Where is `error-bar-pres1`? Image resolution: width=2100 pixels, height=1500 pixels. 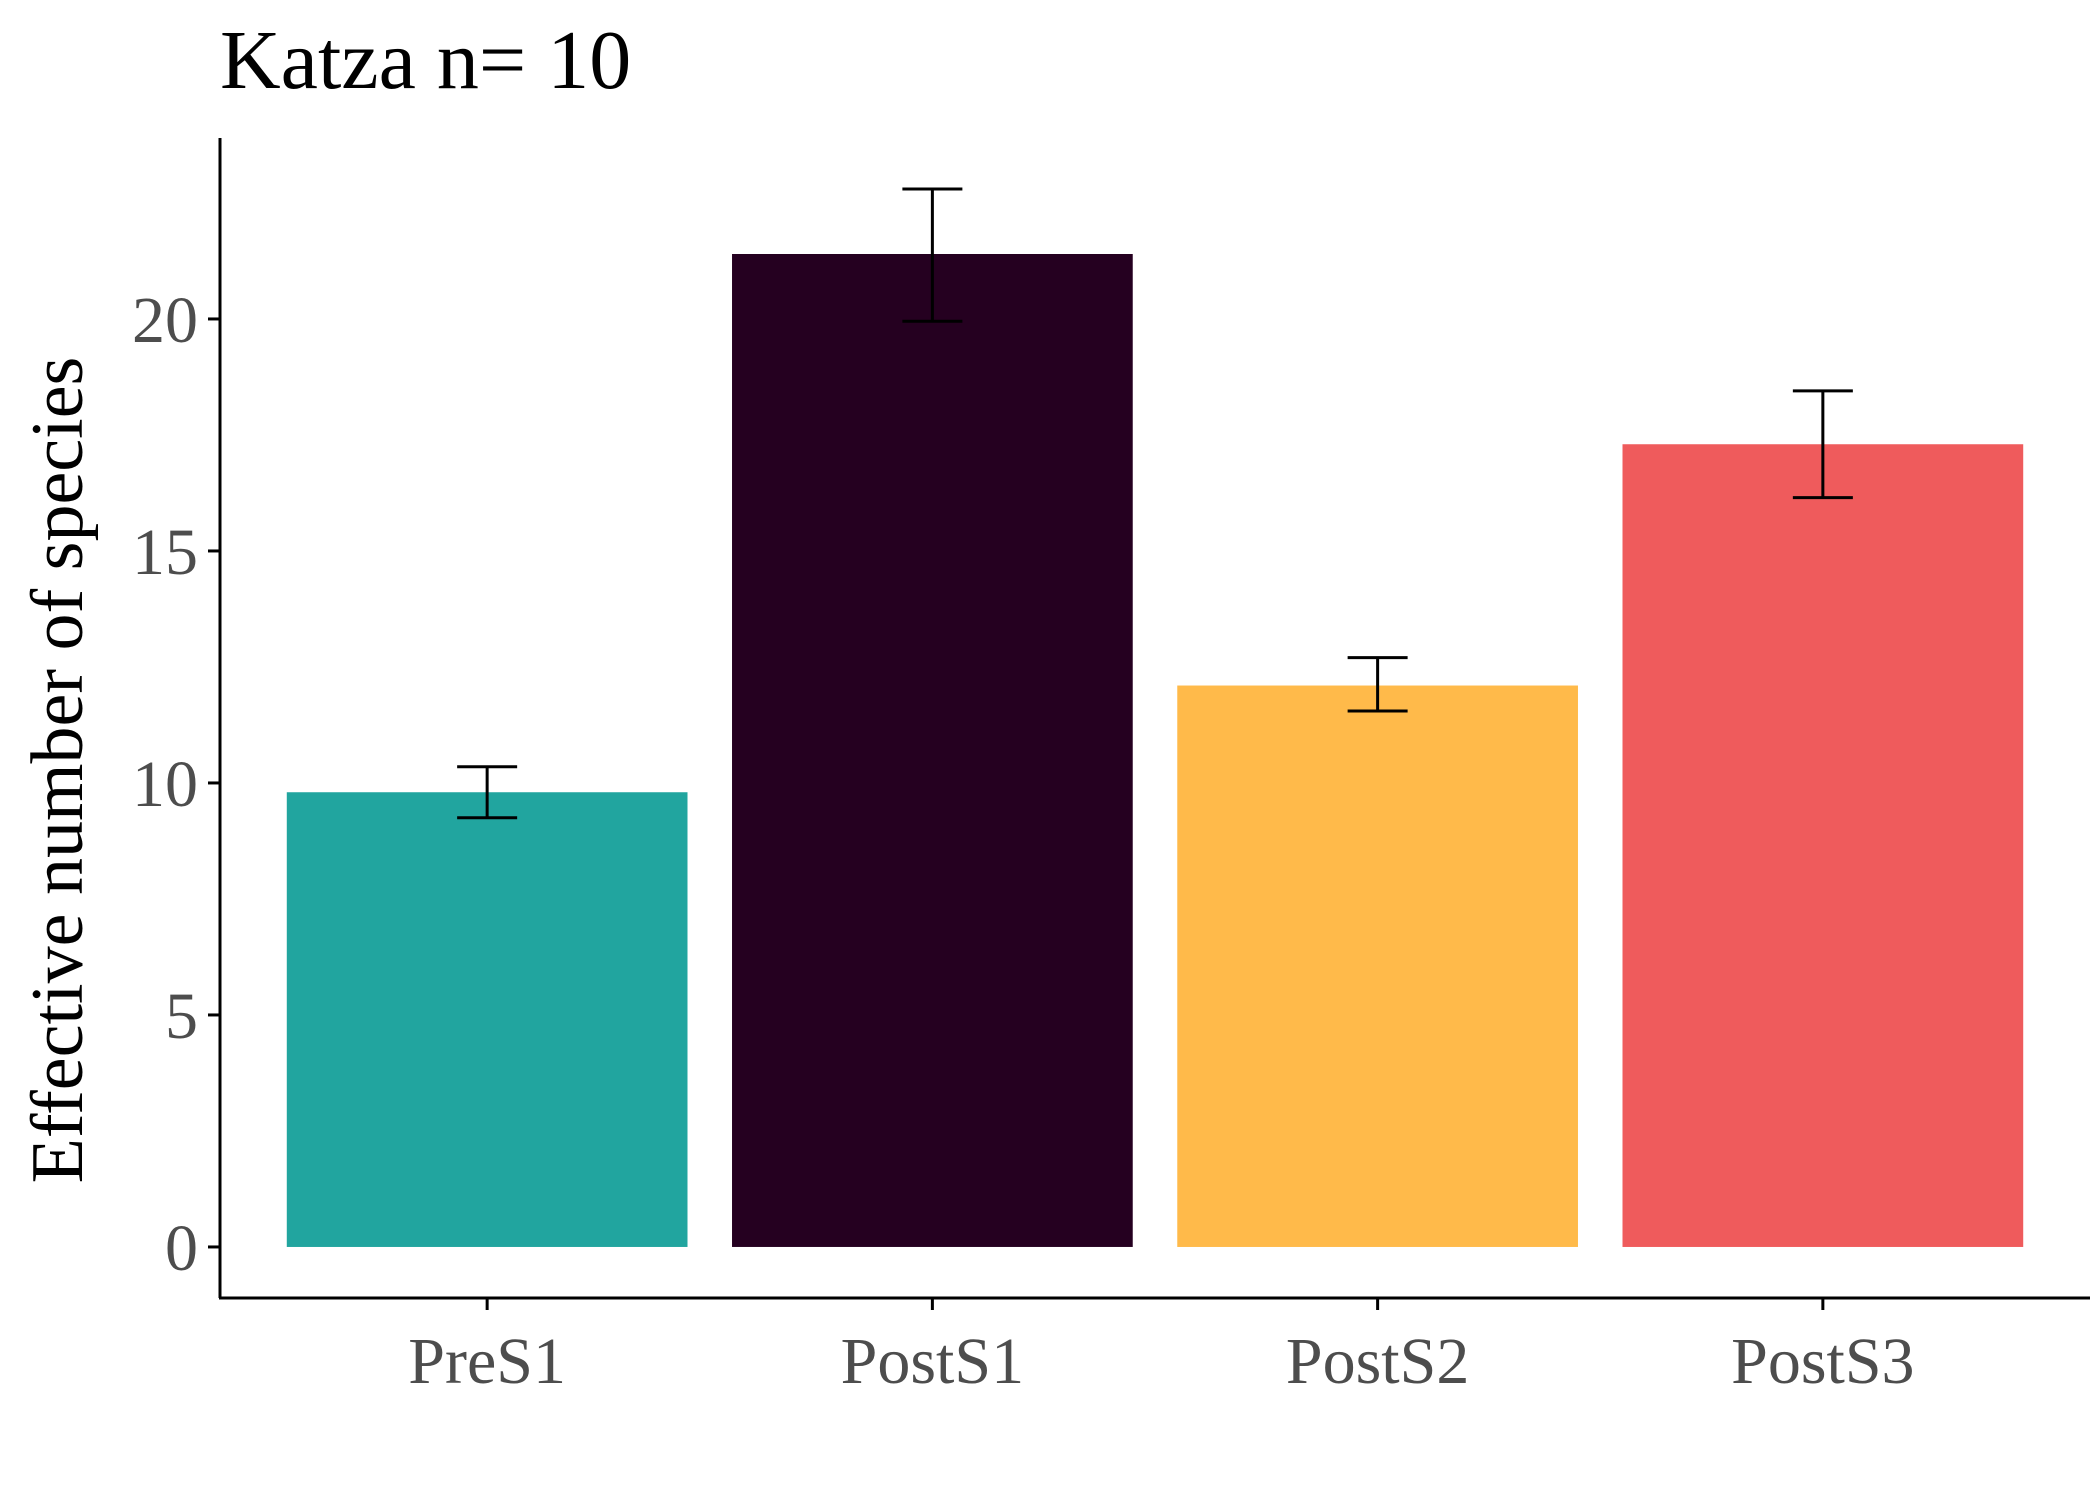
error-bar-pres1 is located at coordinates (487, 792).